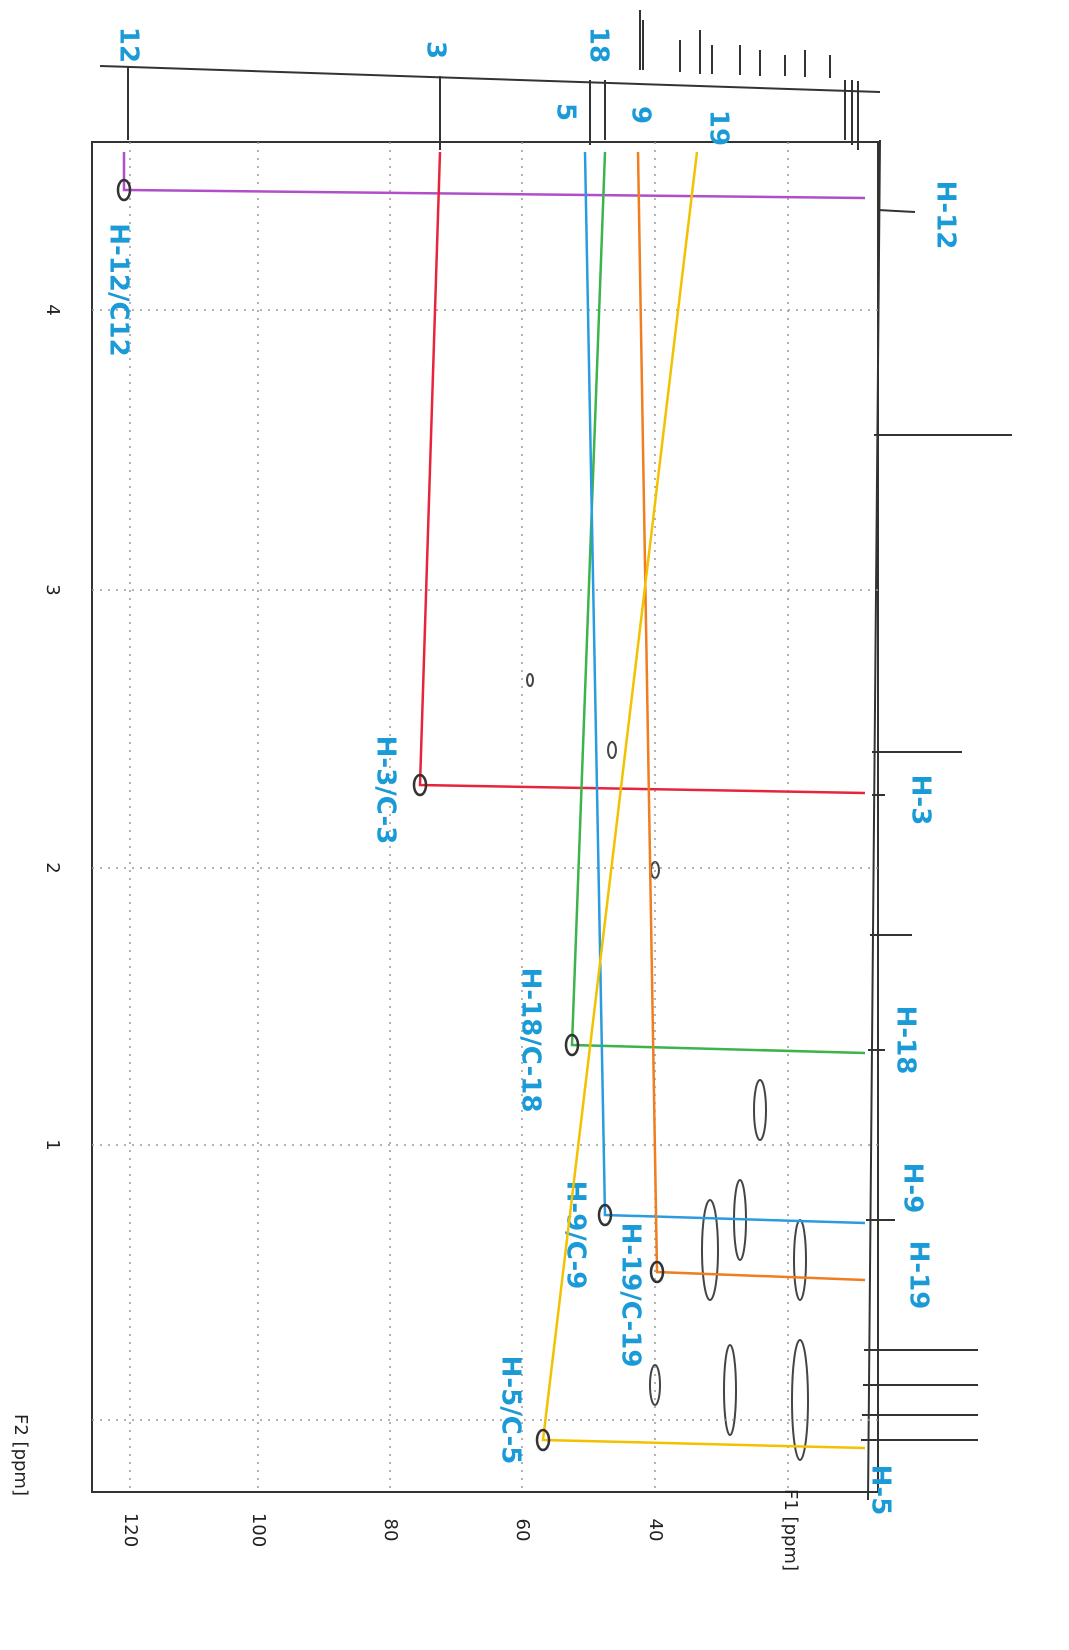  What do you see at coordinates (511, 1410) in the screenshot?
I see `correlation-label: H-5/C-5` at bounding box center [511, 1410].